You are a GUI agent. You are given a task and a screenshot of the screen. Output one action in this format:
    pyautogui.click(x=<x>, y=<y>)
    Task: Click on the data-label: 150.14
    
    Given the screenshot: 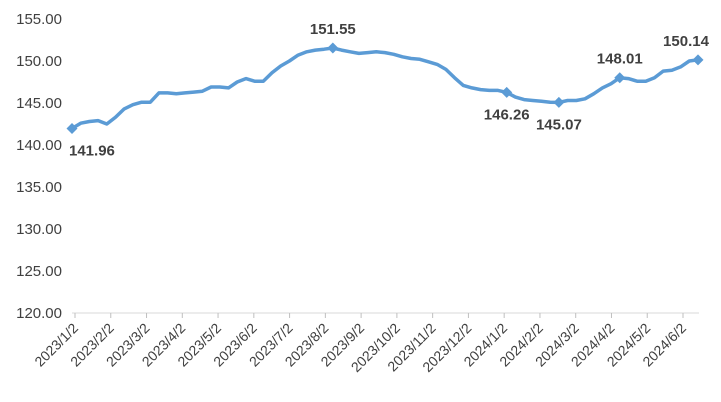 What is the action you would take?
    pyautogui.click(x=686, y=41)
    